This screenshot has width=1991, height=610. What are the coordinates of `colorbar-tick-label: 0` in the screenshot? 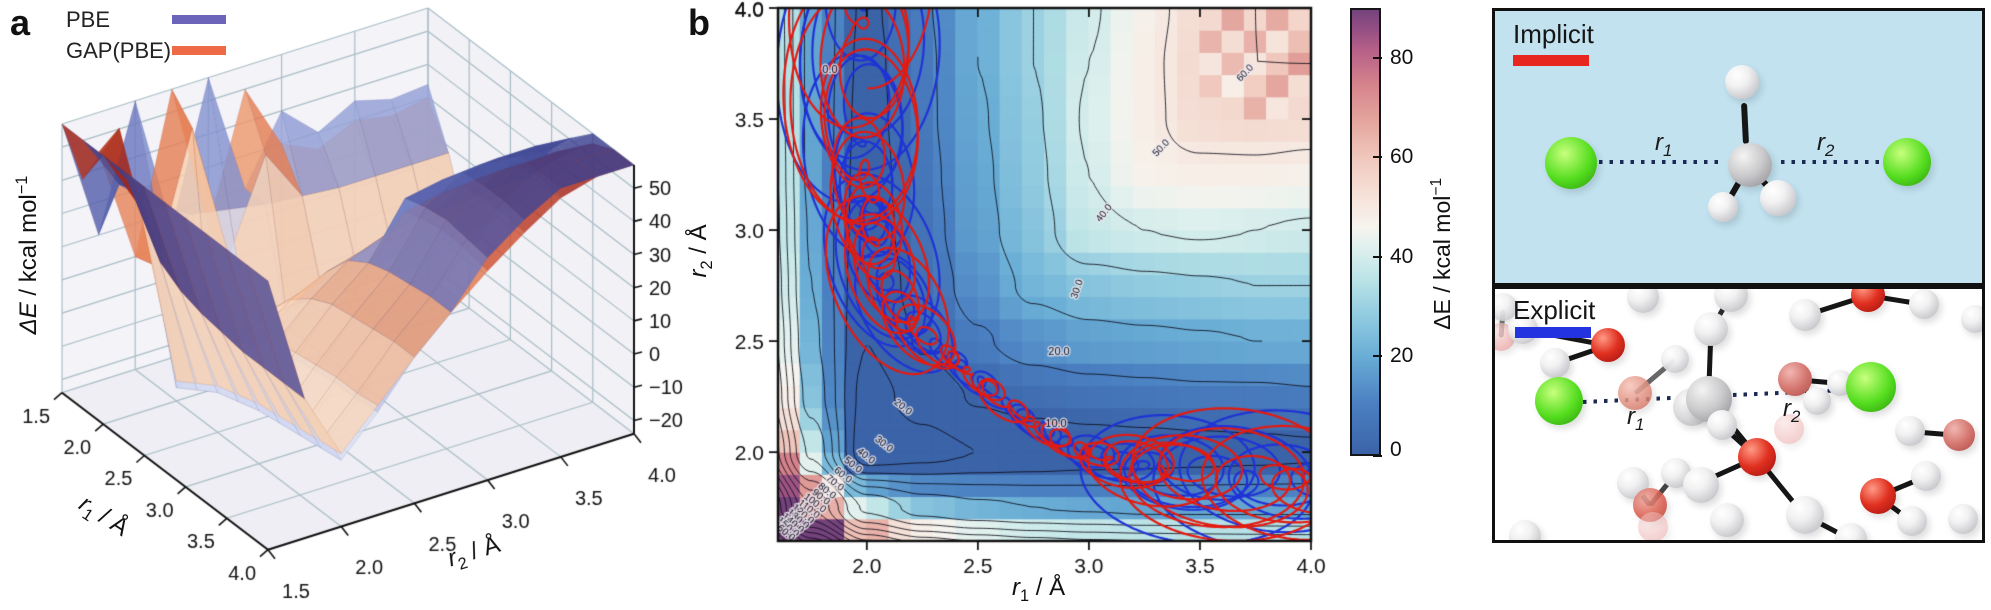 It's located at (1396, 449).